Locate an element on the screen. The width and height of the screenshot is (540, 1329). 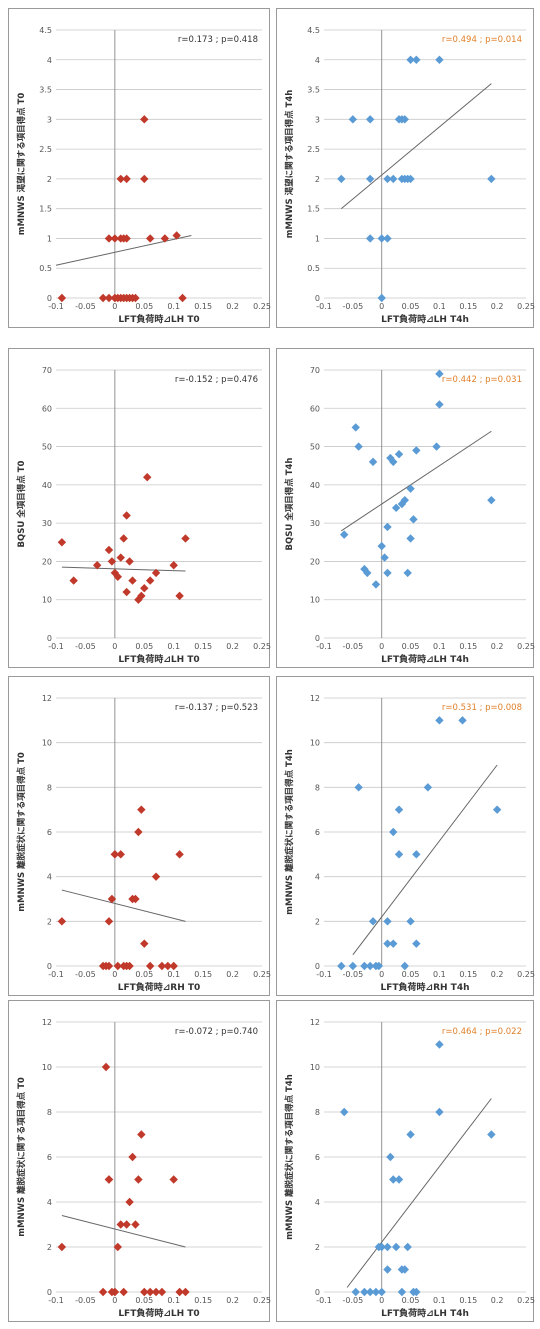
x-tick-label: 0 is located at coordinates (381, 646).